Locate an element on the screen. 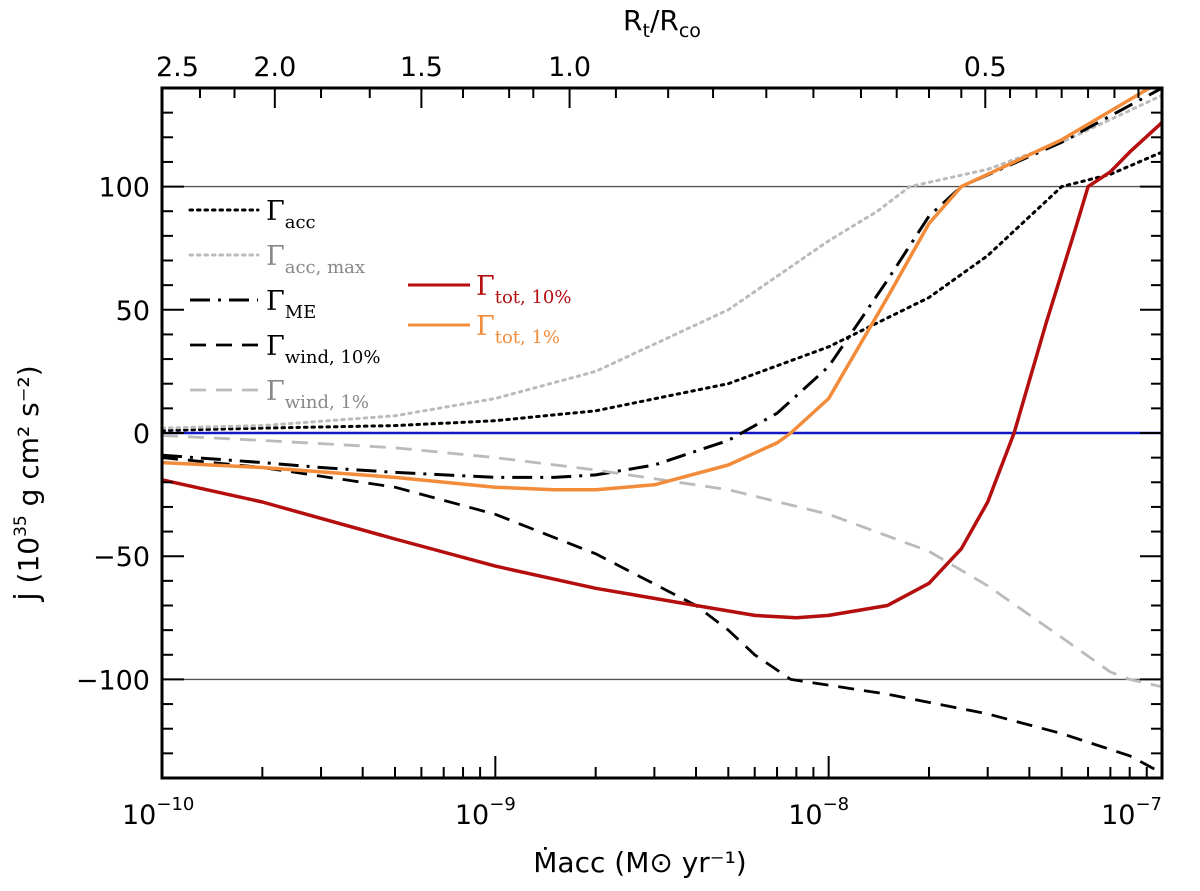 This screenshot has height=891, width=1200. x-axis-title: Ṁacc (M⊙ yr⁻¹) is located at coordinates (639, 862).